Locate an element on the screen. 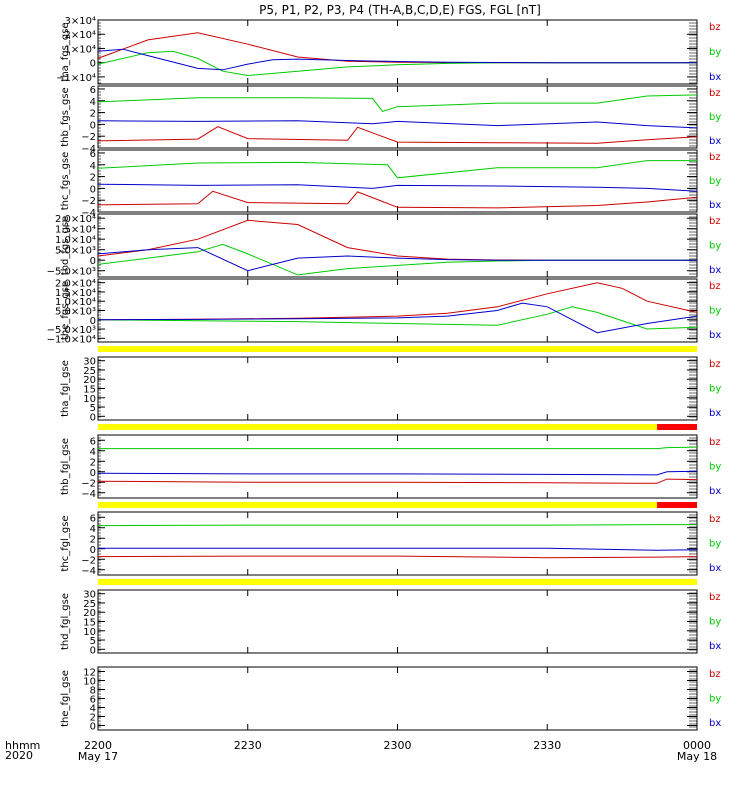 This screenshot has height=800, width=750. x-tick-label: 2330 is located at coordinates (547, 745).